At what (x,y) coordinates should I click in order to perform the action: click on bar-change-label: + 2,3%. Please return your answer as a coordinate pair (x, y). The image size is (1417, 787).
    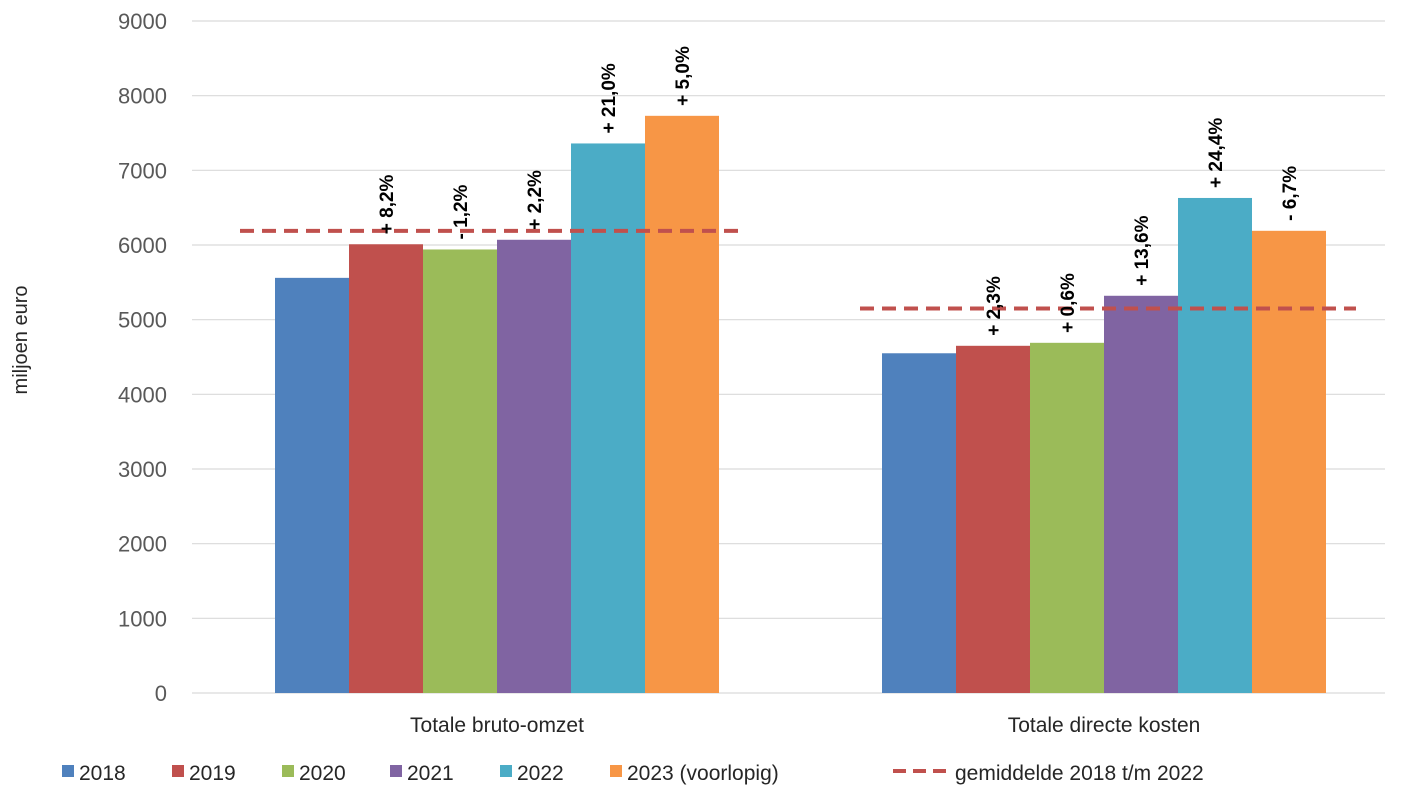
    Looking at the image, I should click on (994, 306).